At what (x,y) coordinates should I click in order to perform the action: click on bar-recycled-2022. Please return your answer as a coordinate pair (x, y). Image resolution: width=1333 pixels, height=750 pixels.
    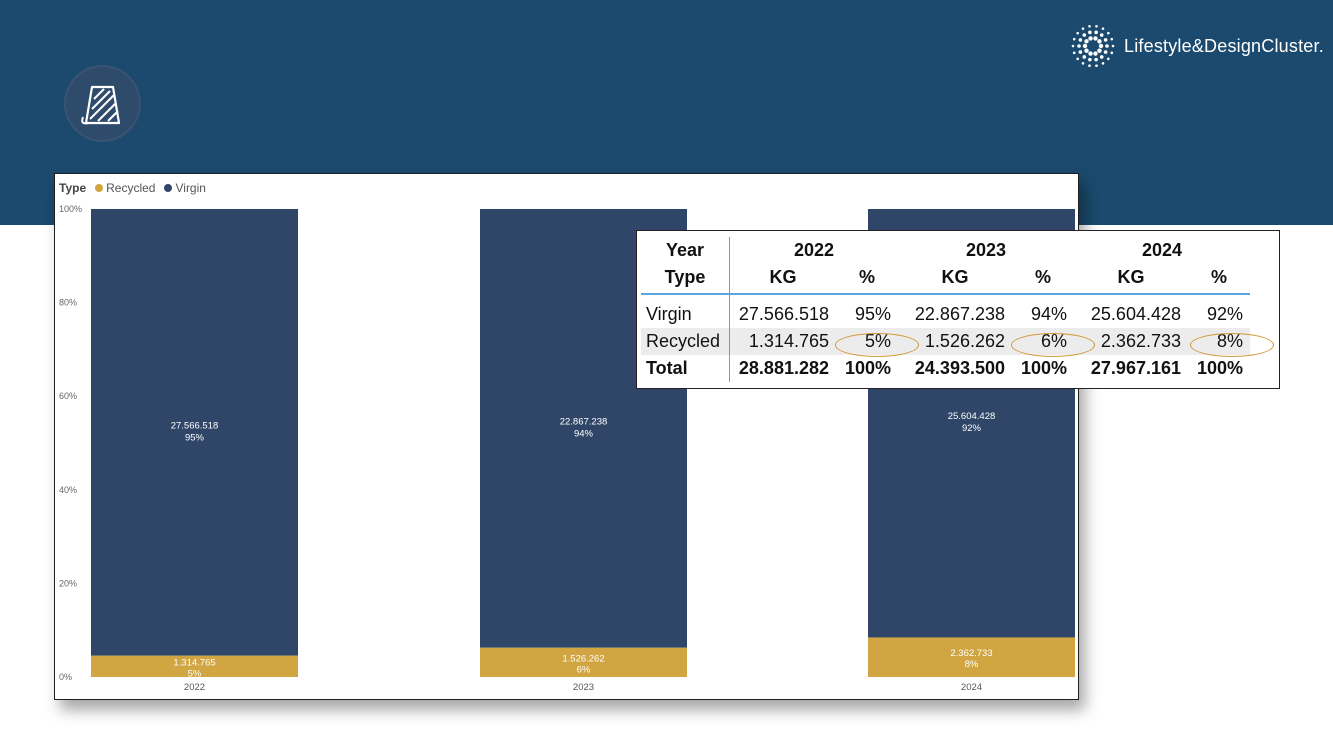
    Looking at the image, I should click on (194, 666).